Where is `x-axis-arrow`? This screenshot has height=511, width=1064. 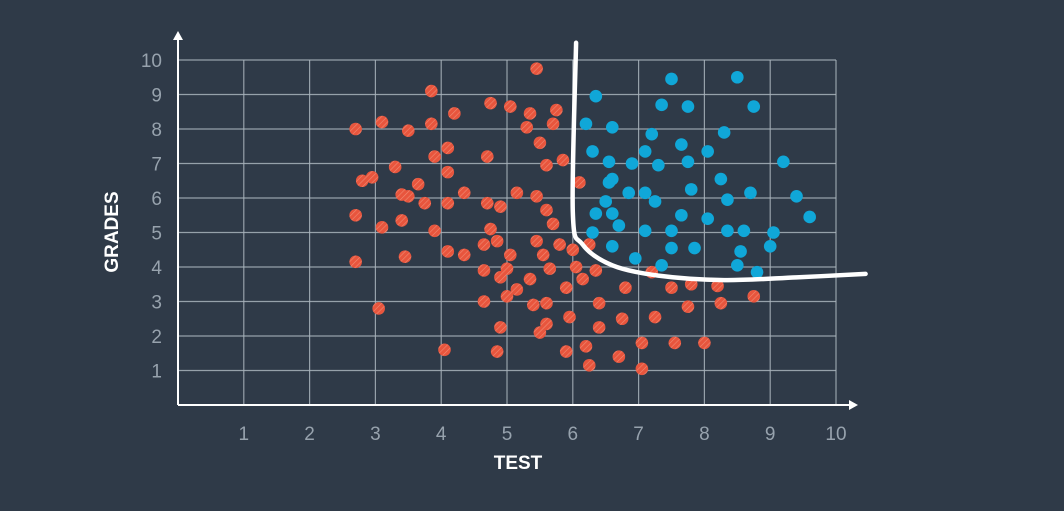
x-axis-arrow is located at coordinates (853, 405).